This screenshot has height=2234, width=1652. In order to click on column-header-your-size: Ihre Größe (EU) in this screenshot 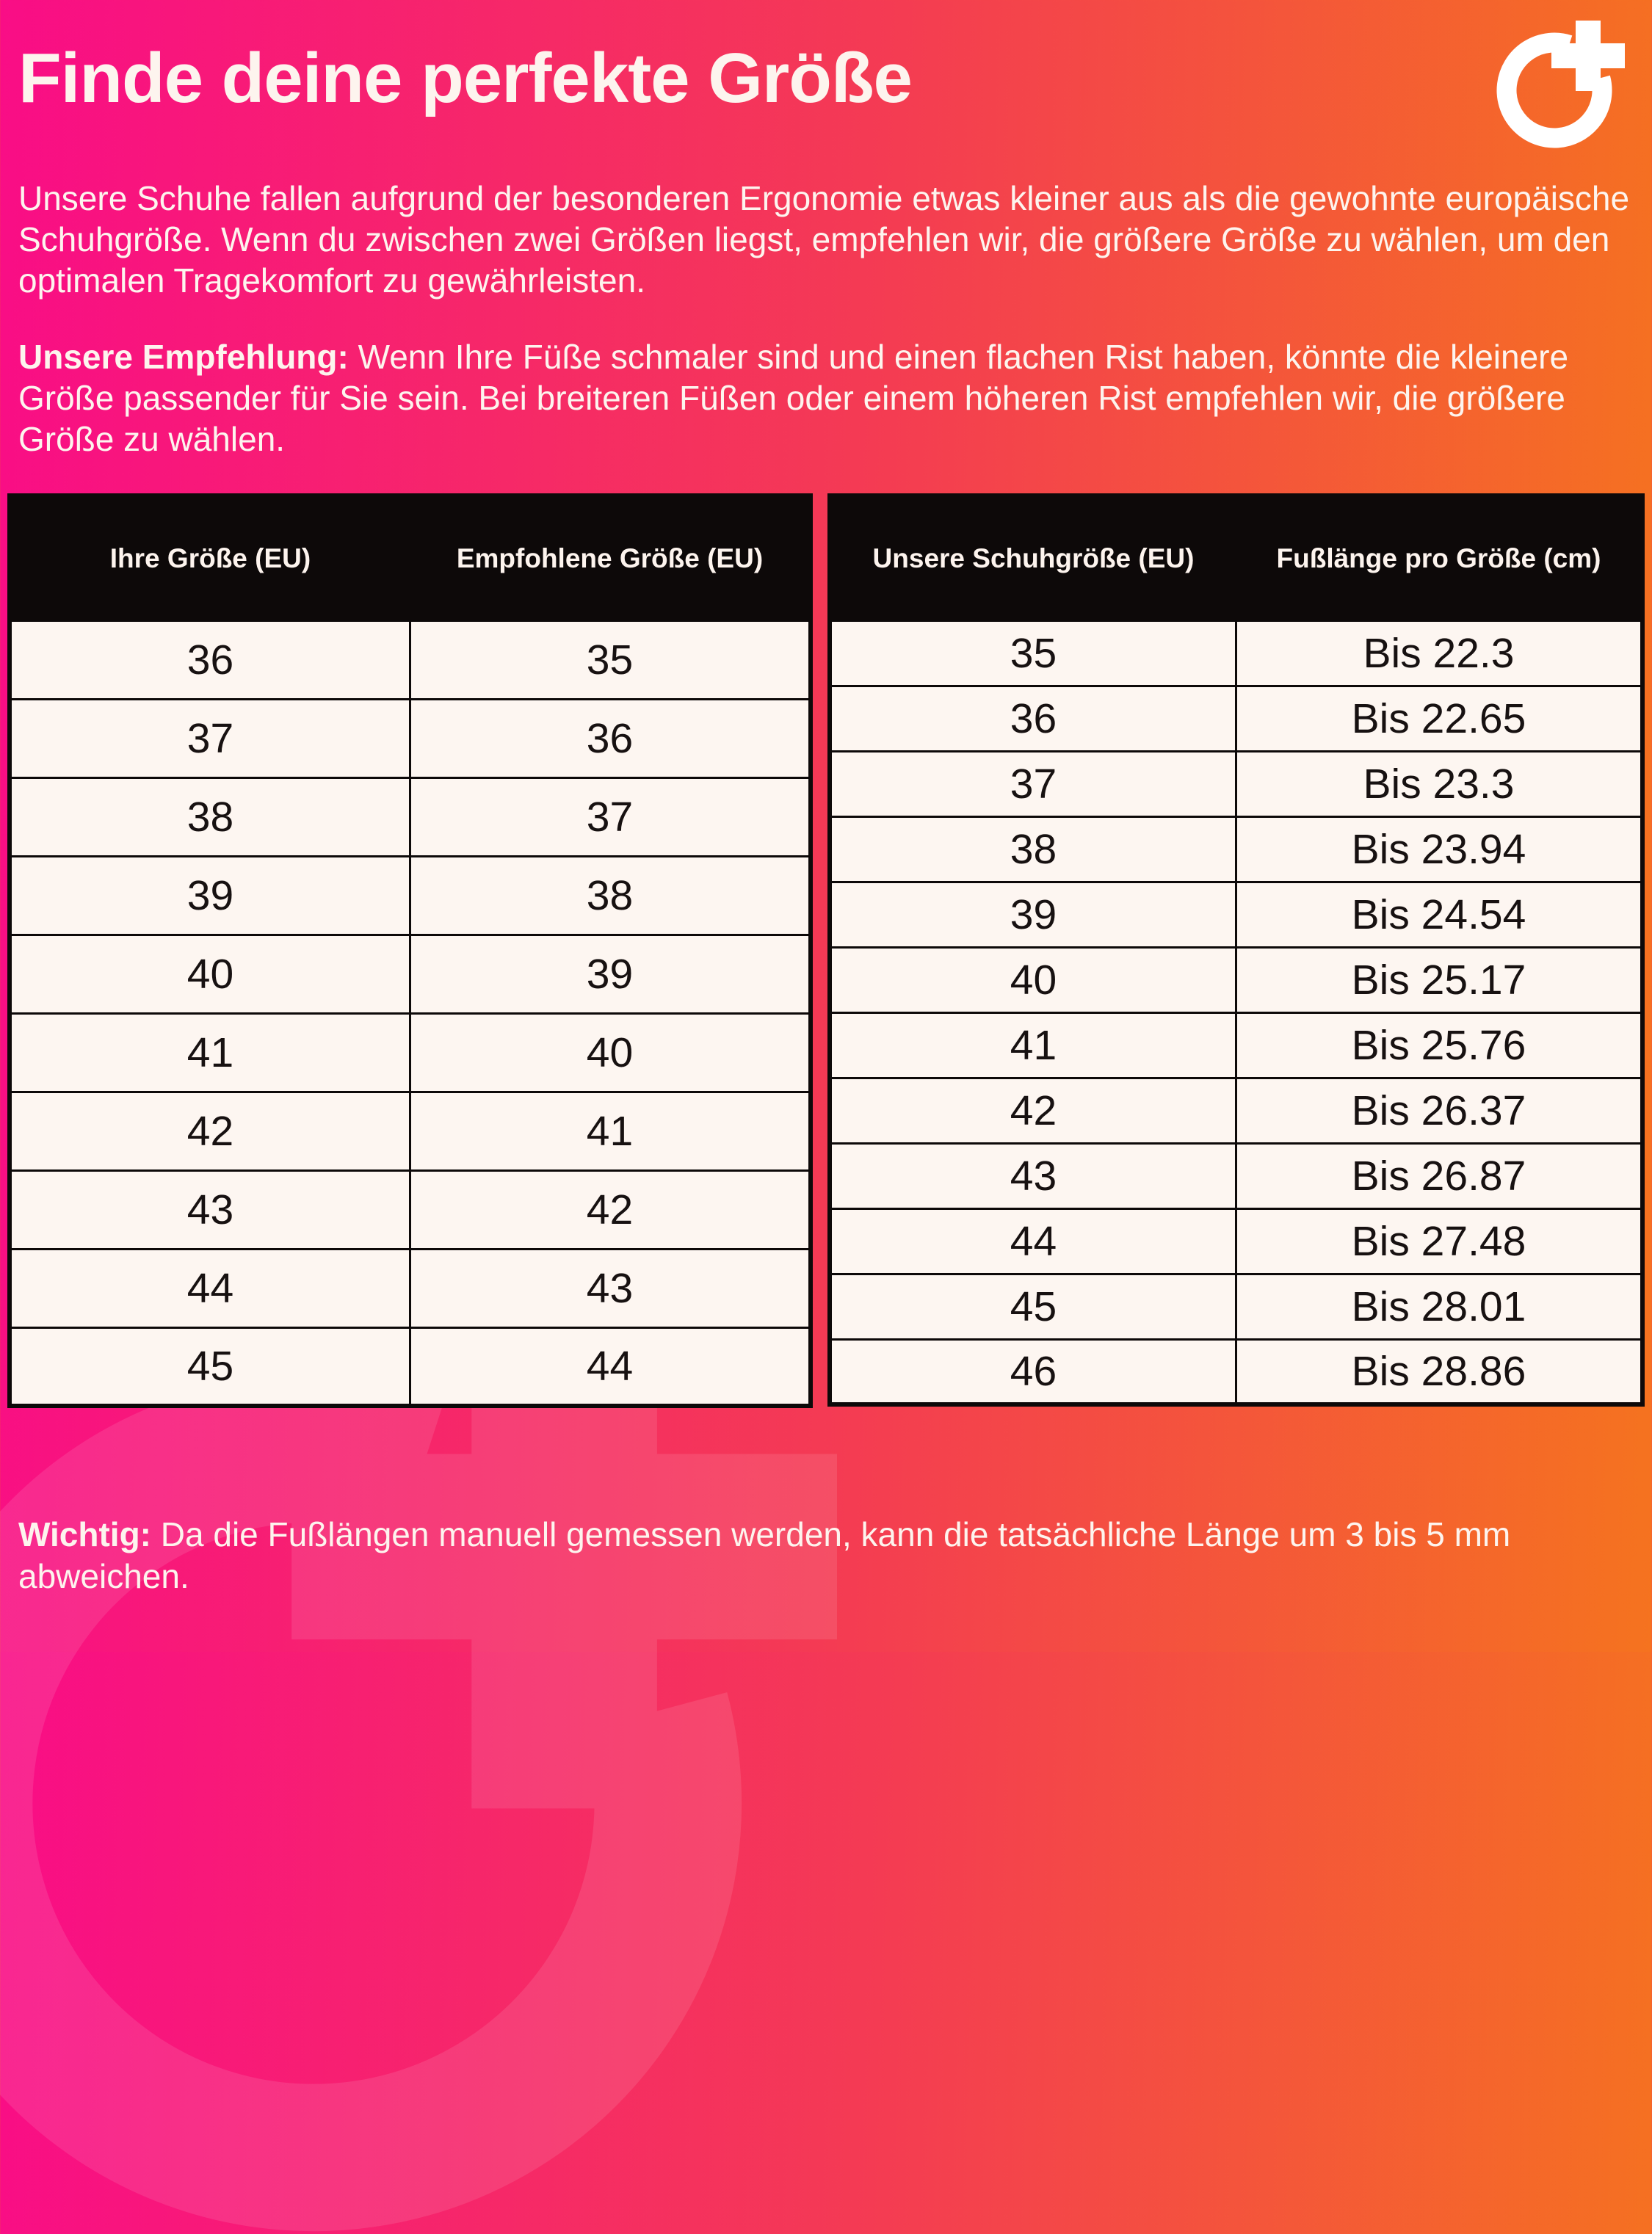, I will do `click(209, 558)`.